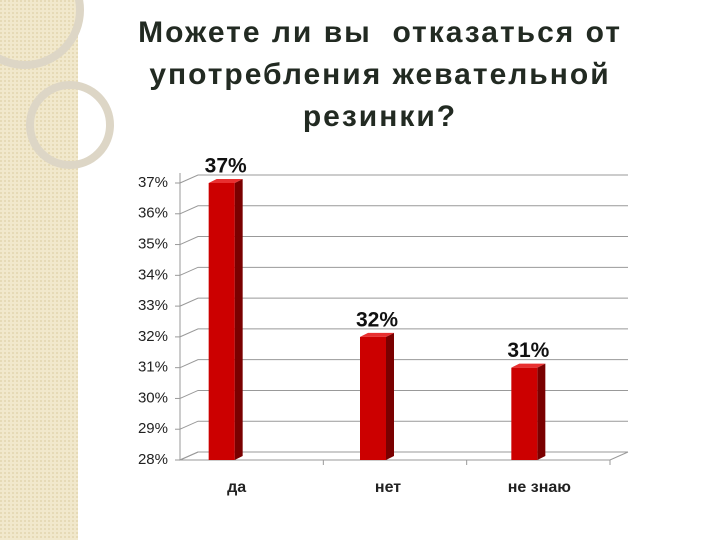  Describe the element at coordinates (189, 317) in the screenshot. I see `axis-line` at that location.